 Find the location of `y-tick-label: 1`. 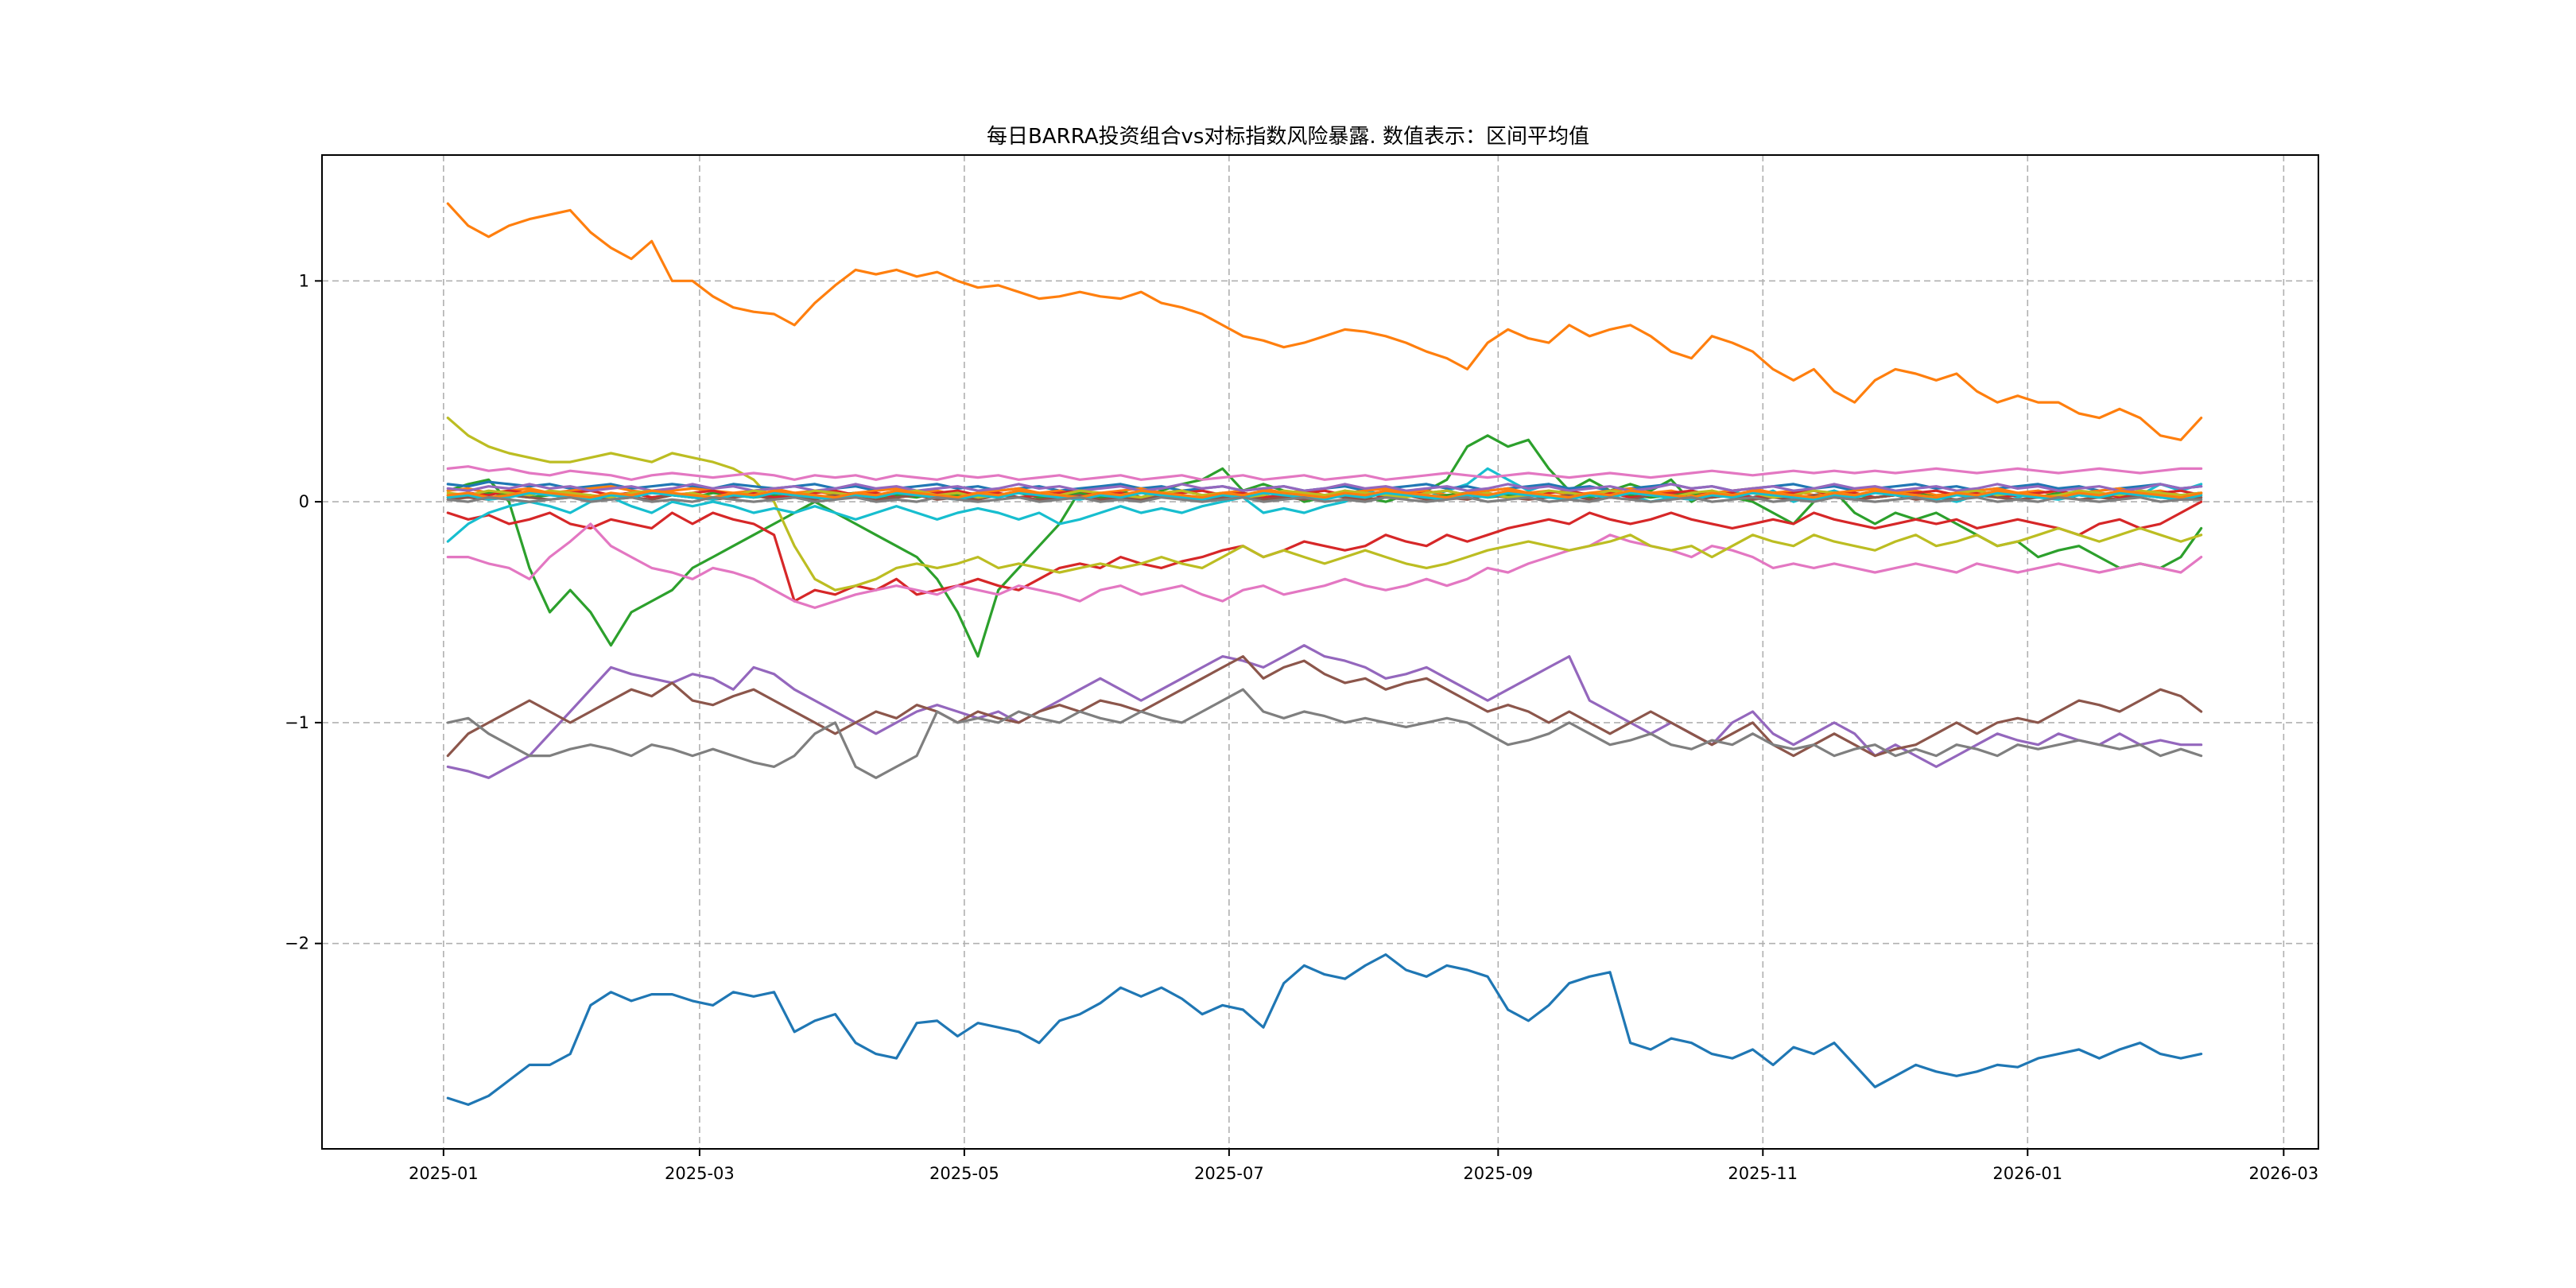

y-tick-label: 1 is located at coordinates (304, 281).